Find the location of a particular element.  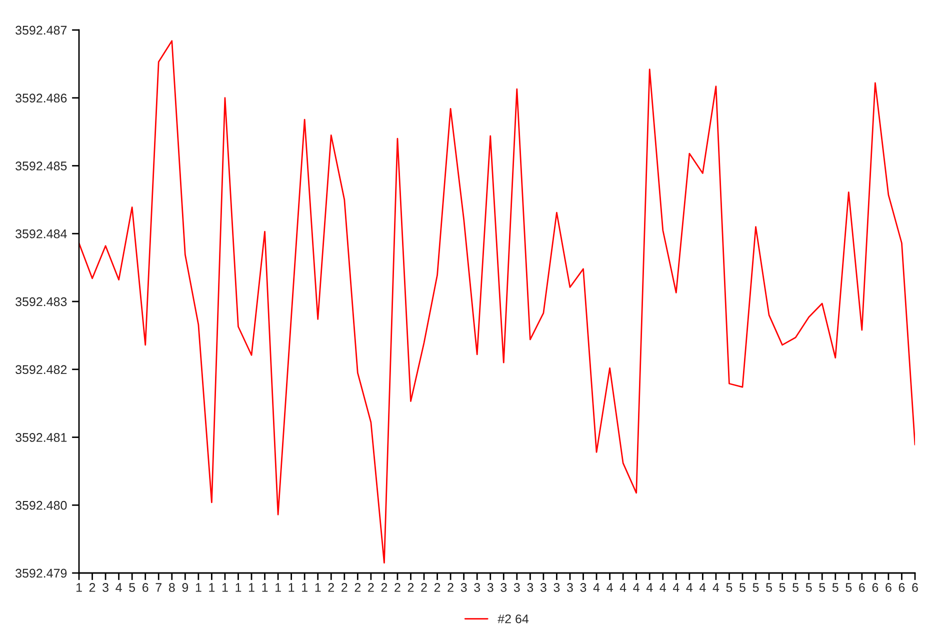

x-tick-label: 9 is located at coordinates (185, 587).